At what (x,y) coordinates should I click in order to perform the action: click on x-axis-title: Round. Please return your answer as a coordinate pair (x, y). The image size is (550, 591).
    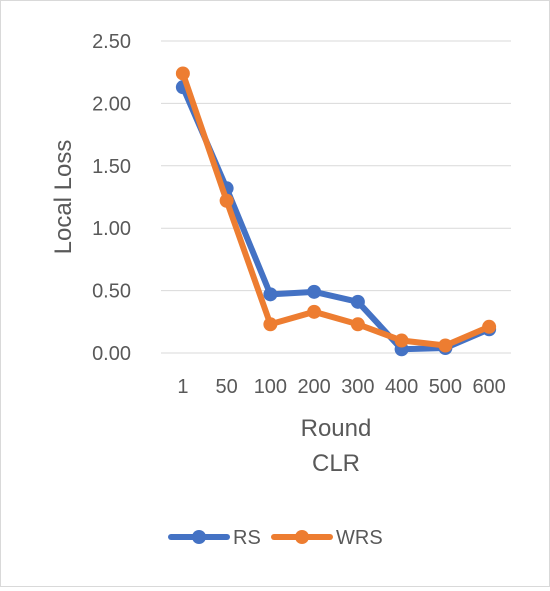
    Looking at the image, I should click on (336, 428).